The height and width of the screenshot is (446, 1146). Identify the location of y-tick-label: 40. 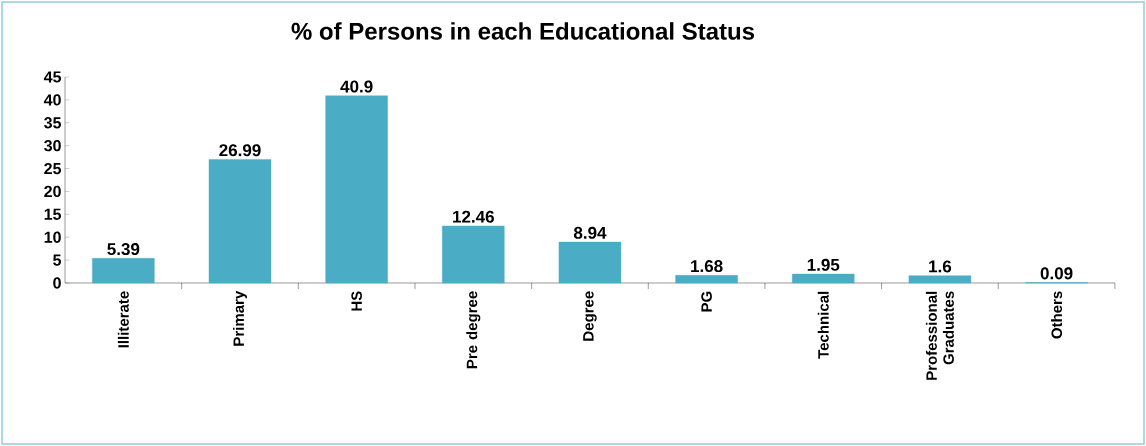
(52, 100).